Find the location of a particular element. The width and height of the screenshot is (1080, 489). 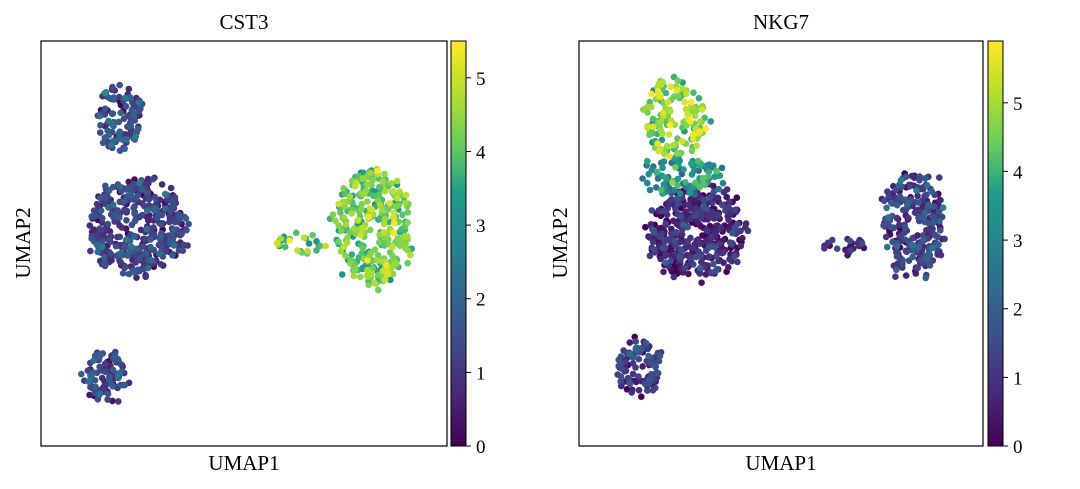

colorbar-gradient is located at coordinates (995, 243).